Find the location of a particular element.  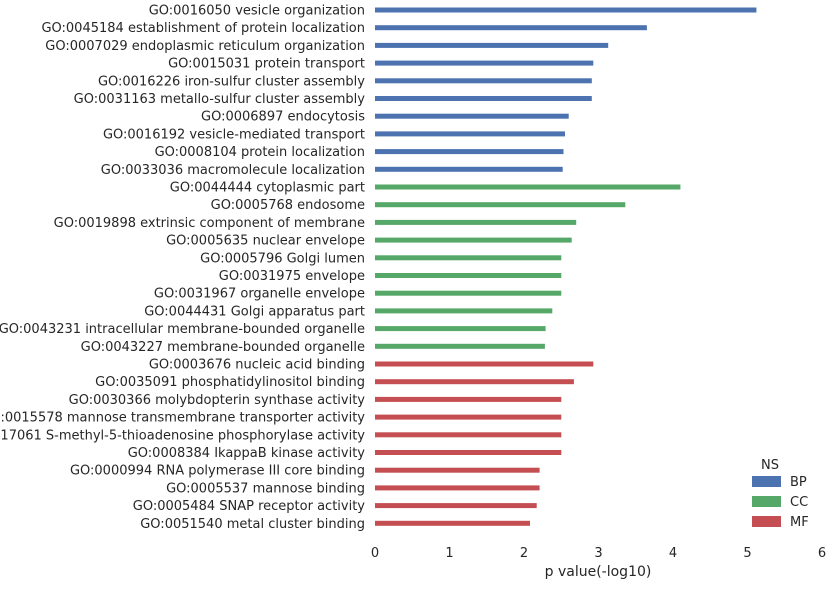

category-label: GO:0005537 mannose binding is located at coordinates (265, 488).